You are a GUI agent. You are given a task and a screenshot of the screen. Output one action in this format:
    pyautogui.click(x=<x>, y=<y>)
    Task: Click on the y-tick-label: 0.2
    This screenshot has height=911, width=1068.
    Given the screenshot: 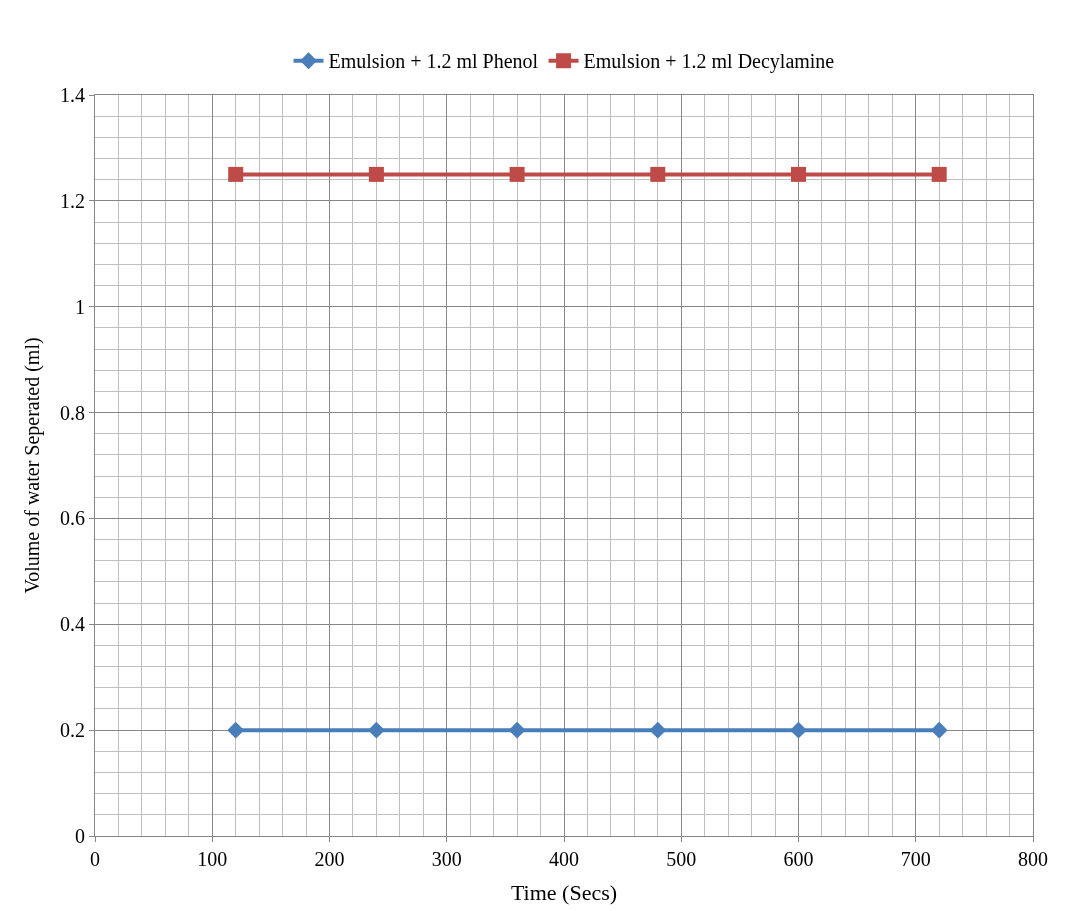 What is the action you would take?
    pyautogui.click(x=72, y=730)
    